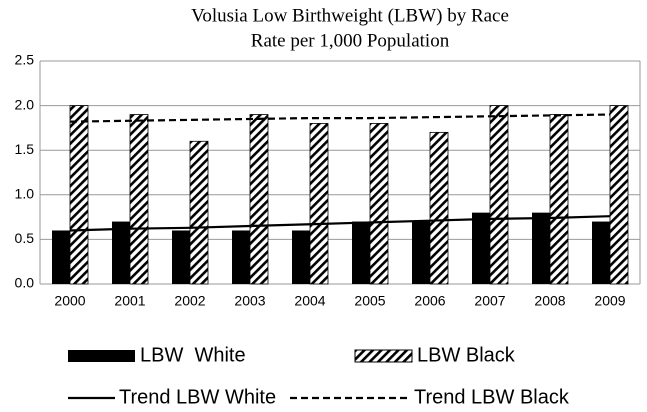 The height and width of the screenshot is (412, 647). Describe the element at coordinates (429, 301) in the screenshot. I see `x-tick-label: 2006` at that location.